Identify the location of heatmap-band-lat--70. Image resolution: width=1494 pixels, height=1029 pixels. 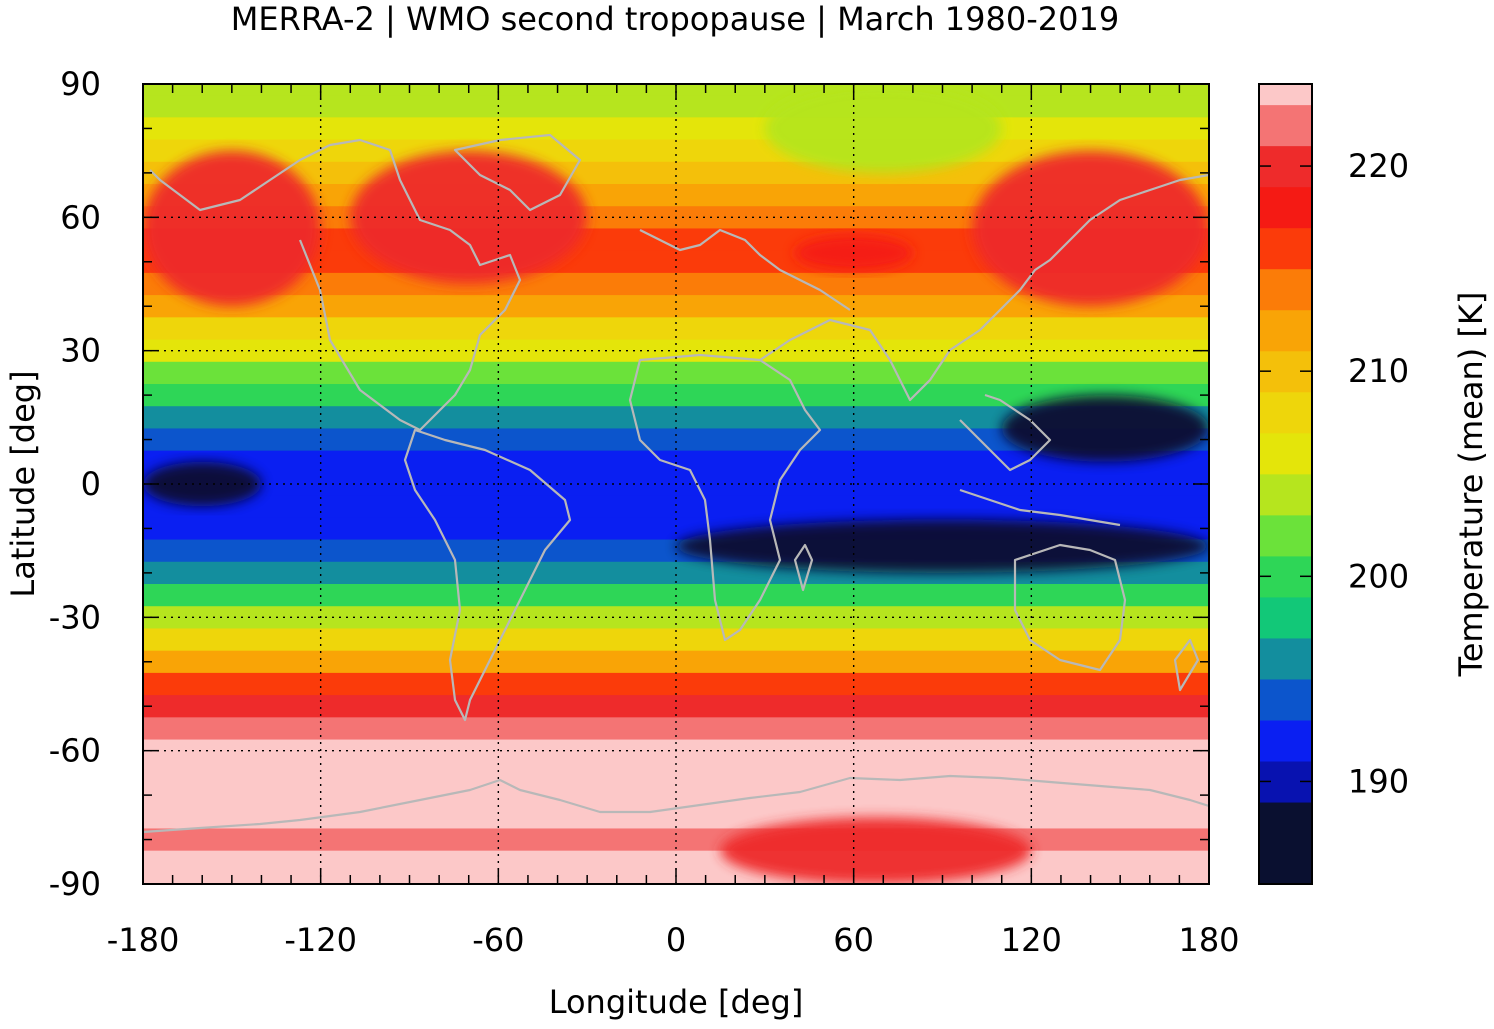
(676, 795).